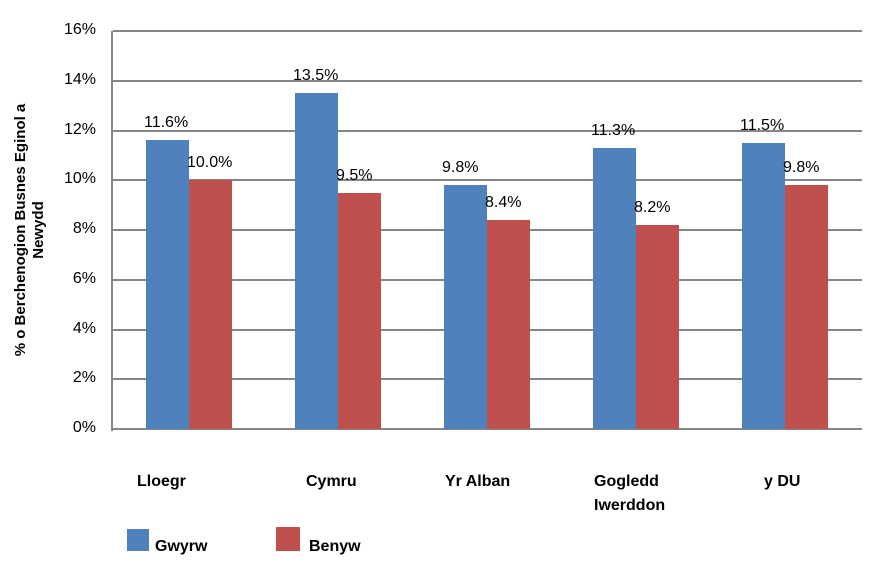  Describe the element at coordinates (478, 481) in the screenshot. I see `x-category-label: Yr Alban` at that location.